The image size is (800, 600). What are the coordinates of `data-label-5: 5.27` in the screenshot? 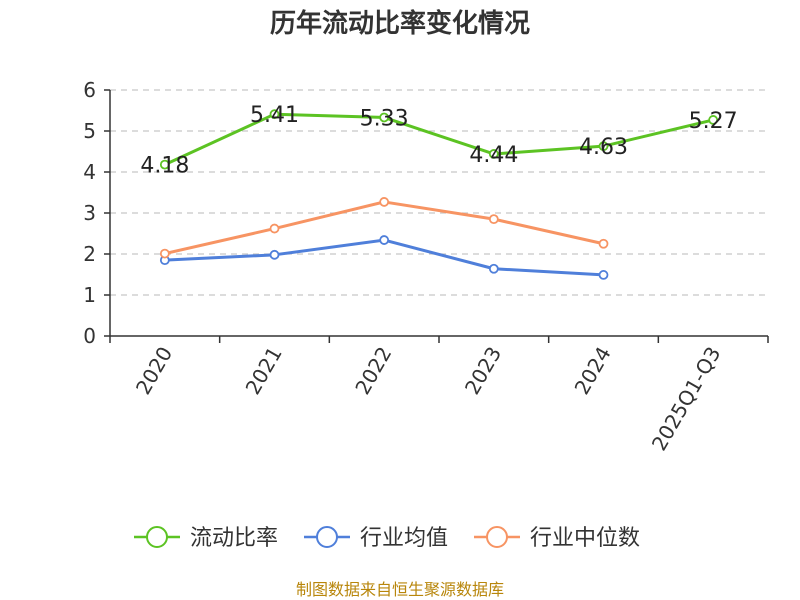 It's located at (713, 121).